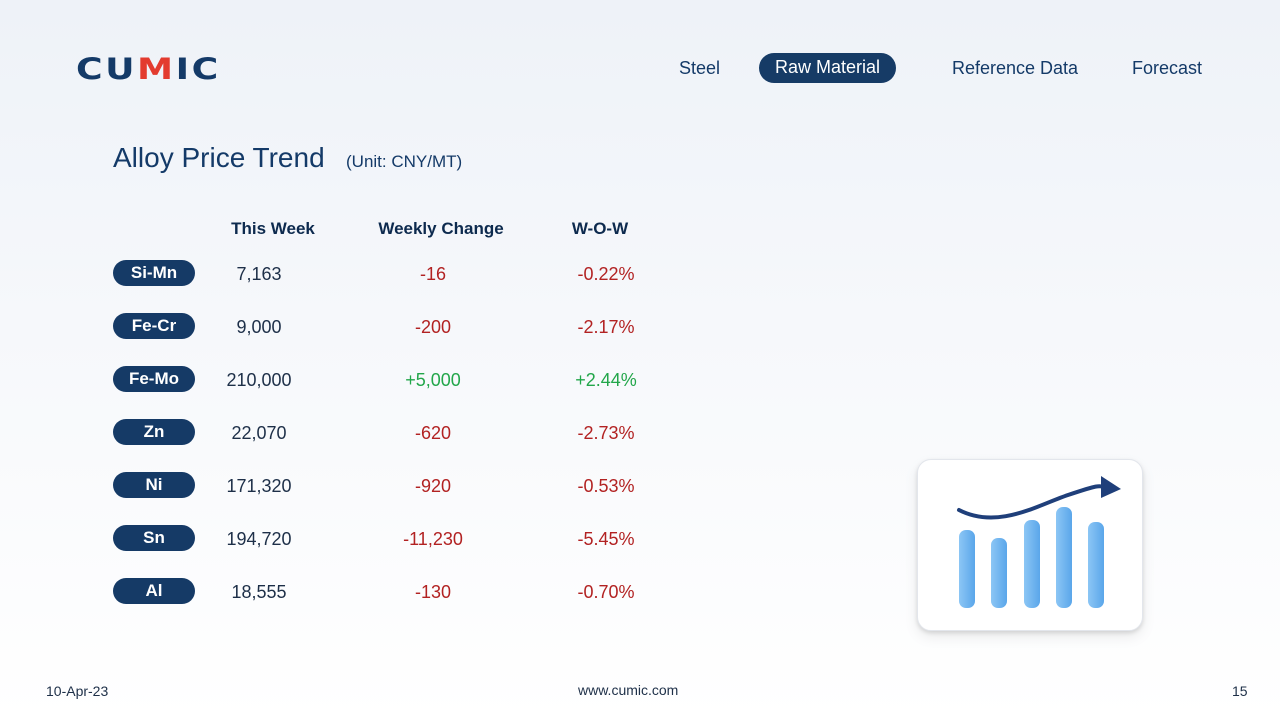 The height and width of the screenshot is (720, 1280). What do you see at coordinates (259, 433) in the screenshot?
I see `this-week-value: 22,070` at bounding box center [259, 433].